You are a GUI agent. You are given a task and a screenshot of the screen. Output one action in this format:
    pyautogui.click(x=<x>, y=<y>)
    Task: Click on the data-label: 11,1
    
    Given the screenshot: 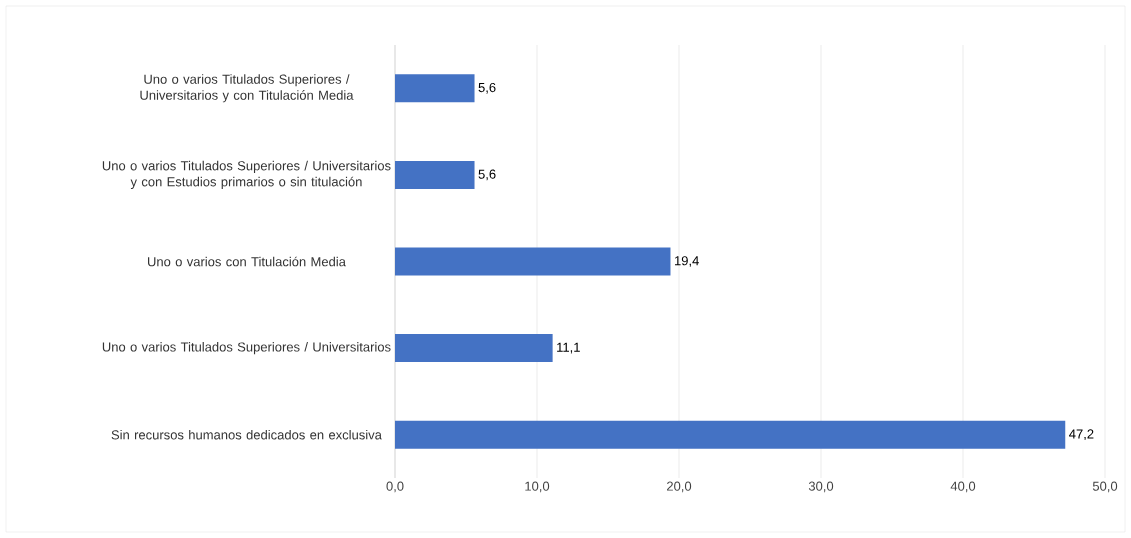 What is the action you would take?
    pyautogui.click(x=568, y=348)
    